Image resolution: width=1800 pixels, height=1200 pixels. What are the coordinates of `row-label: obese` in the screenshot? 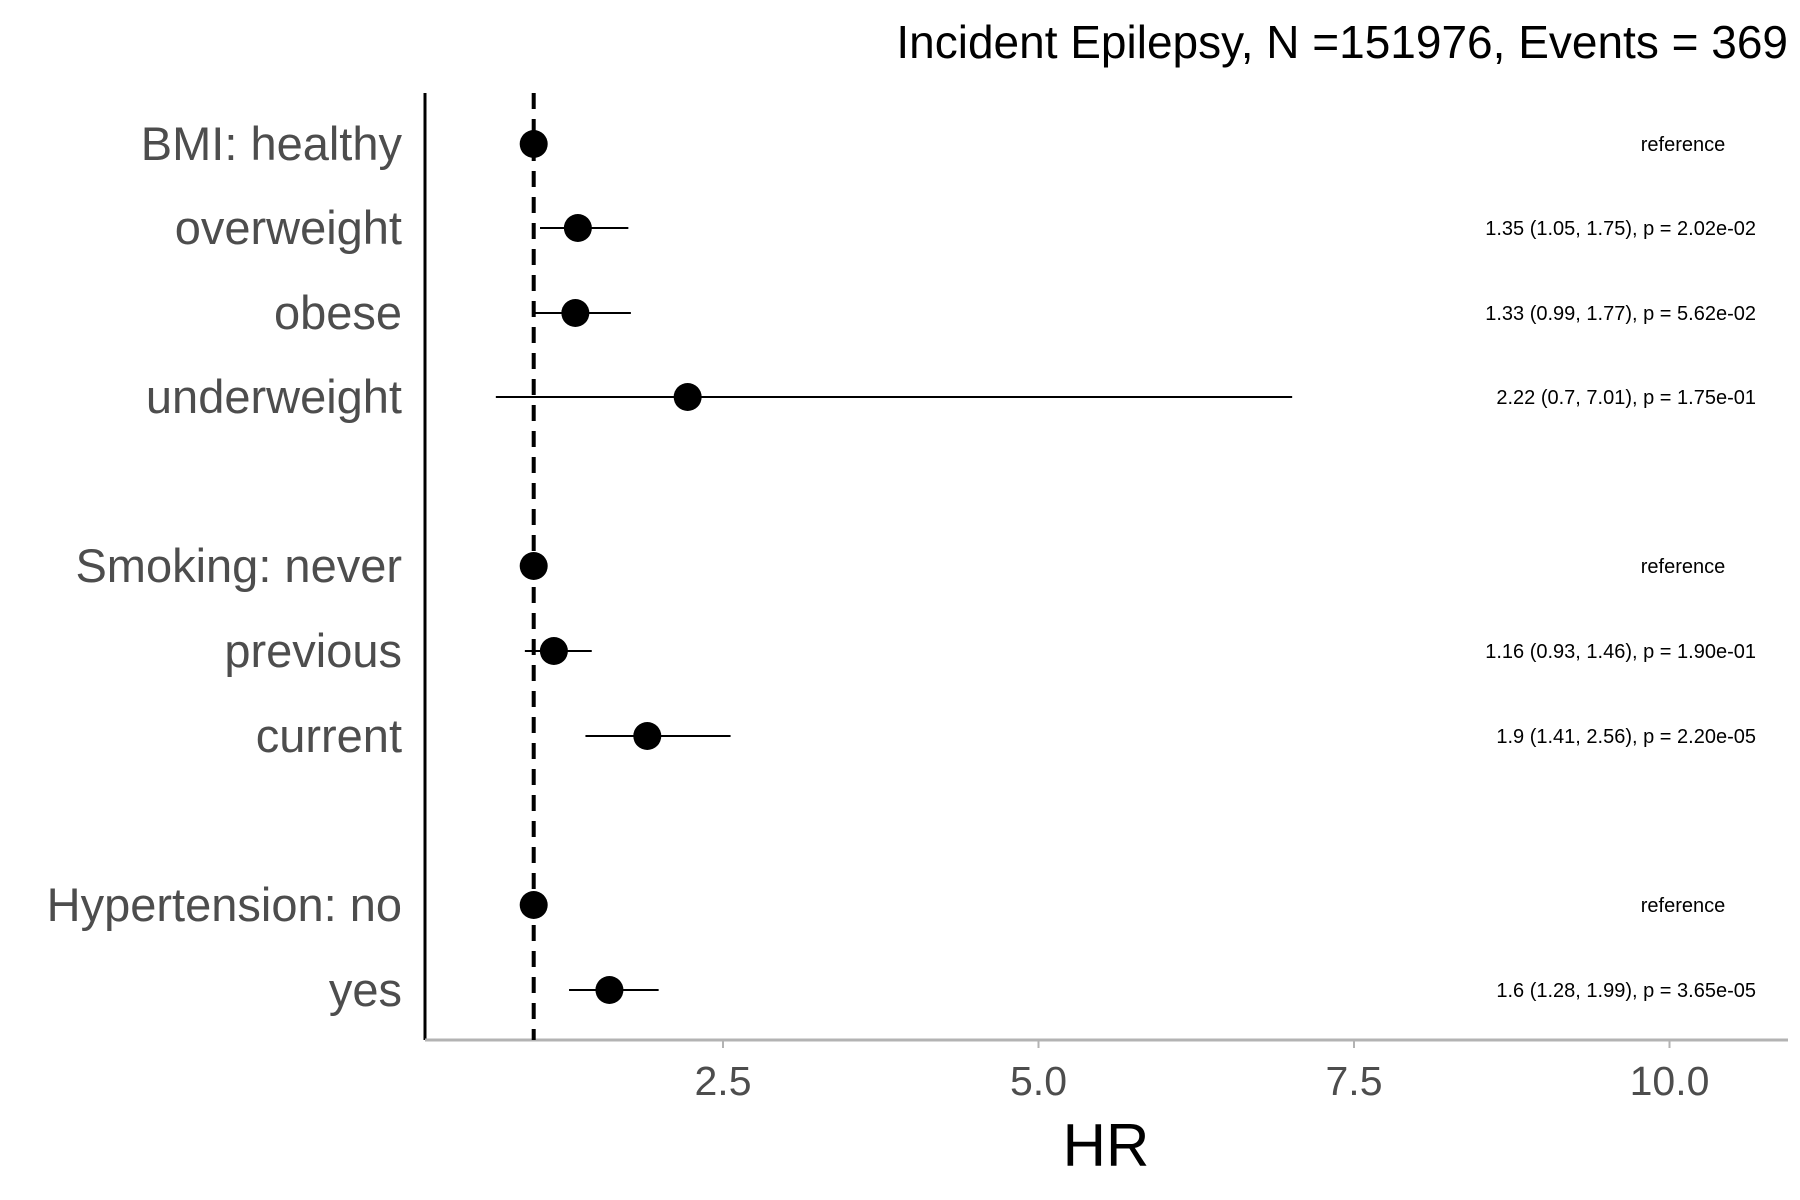 It's located at (338, 312).